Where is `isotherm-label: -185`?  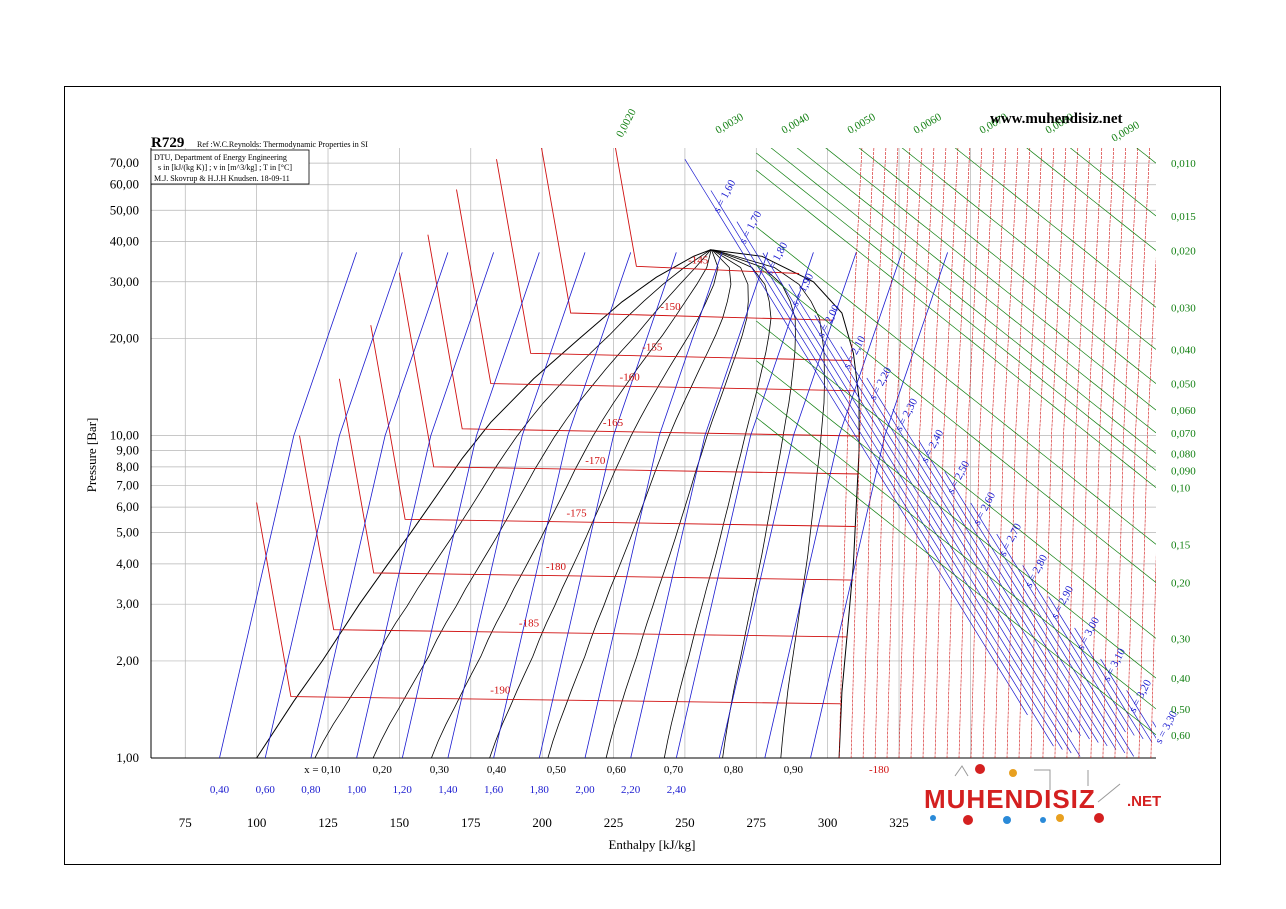
isotherm-label: -185 is located at coordinates (529, 624).